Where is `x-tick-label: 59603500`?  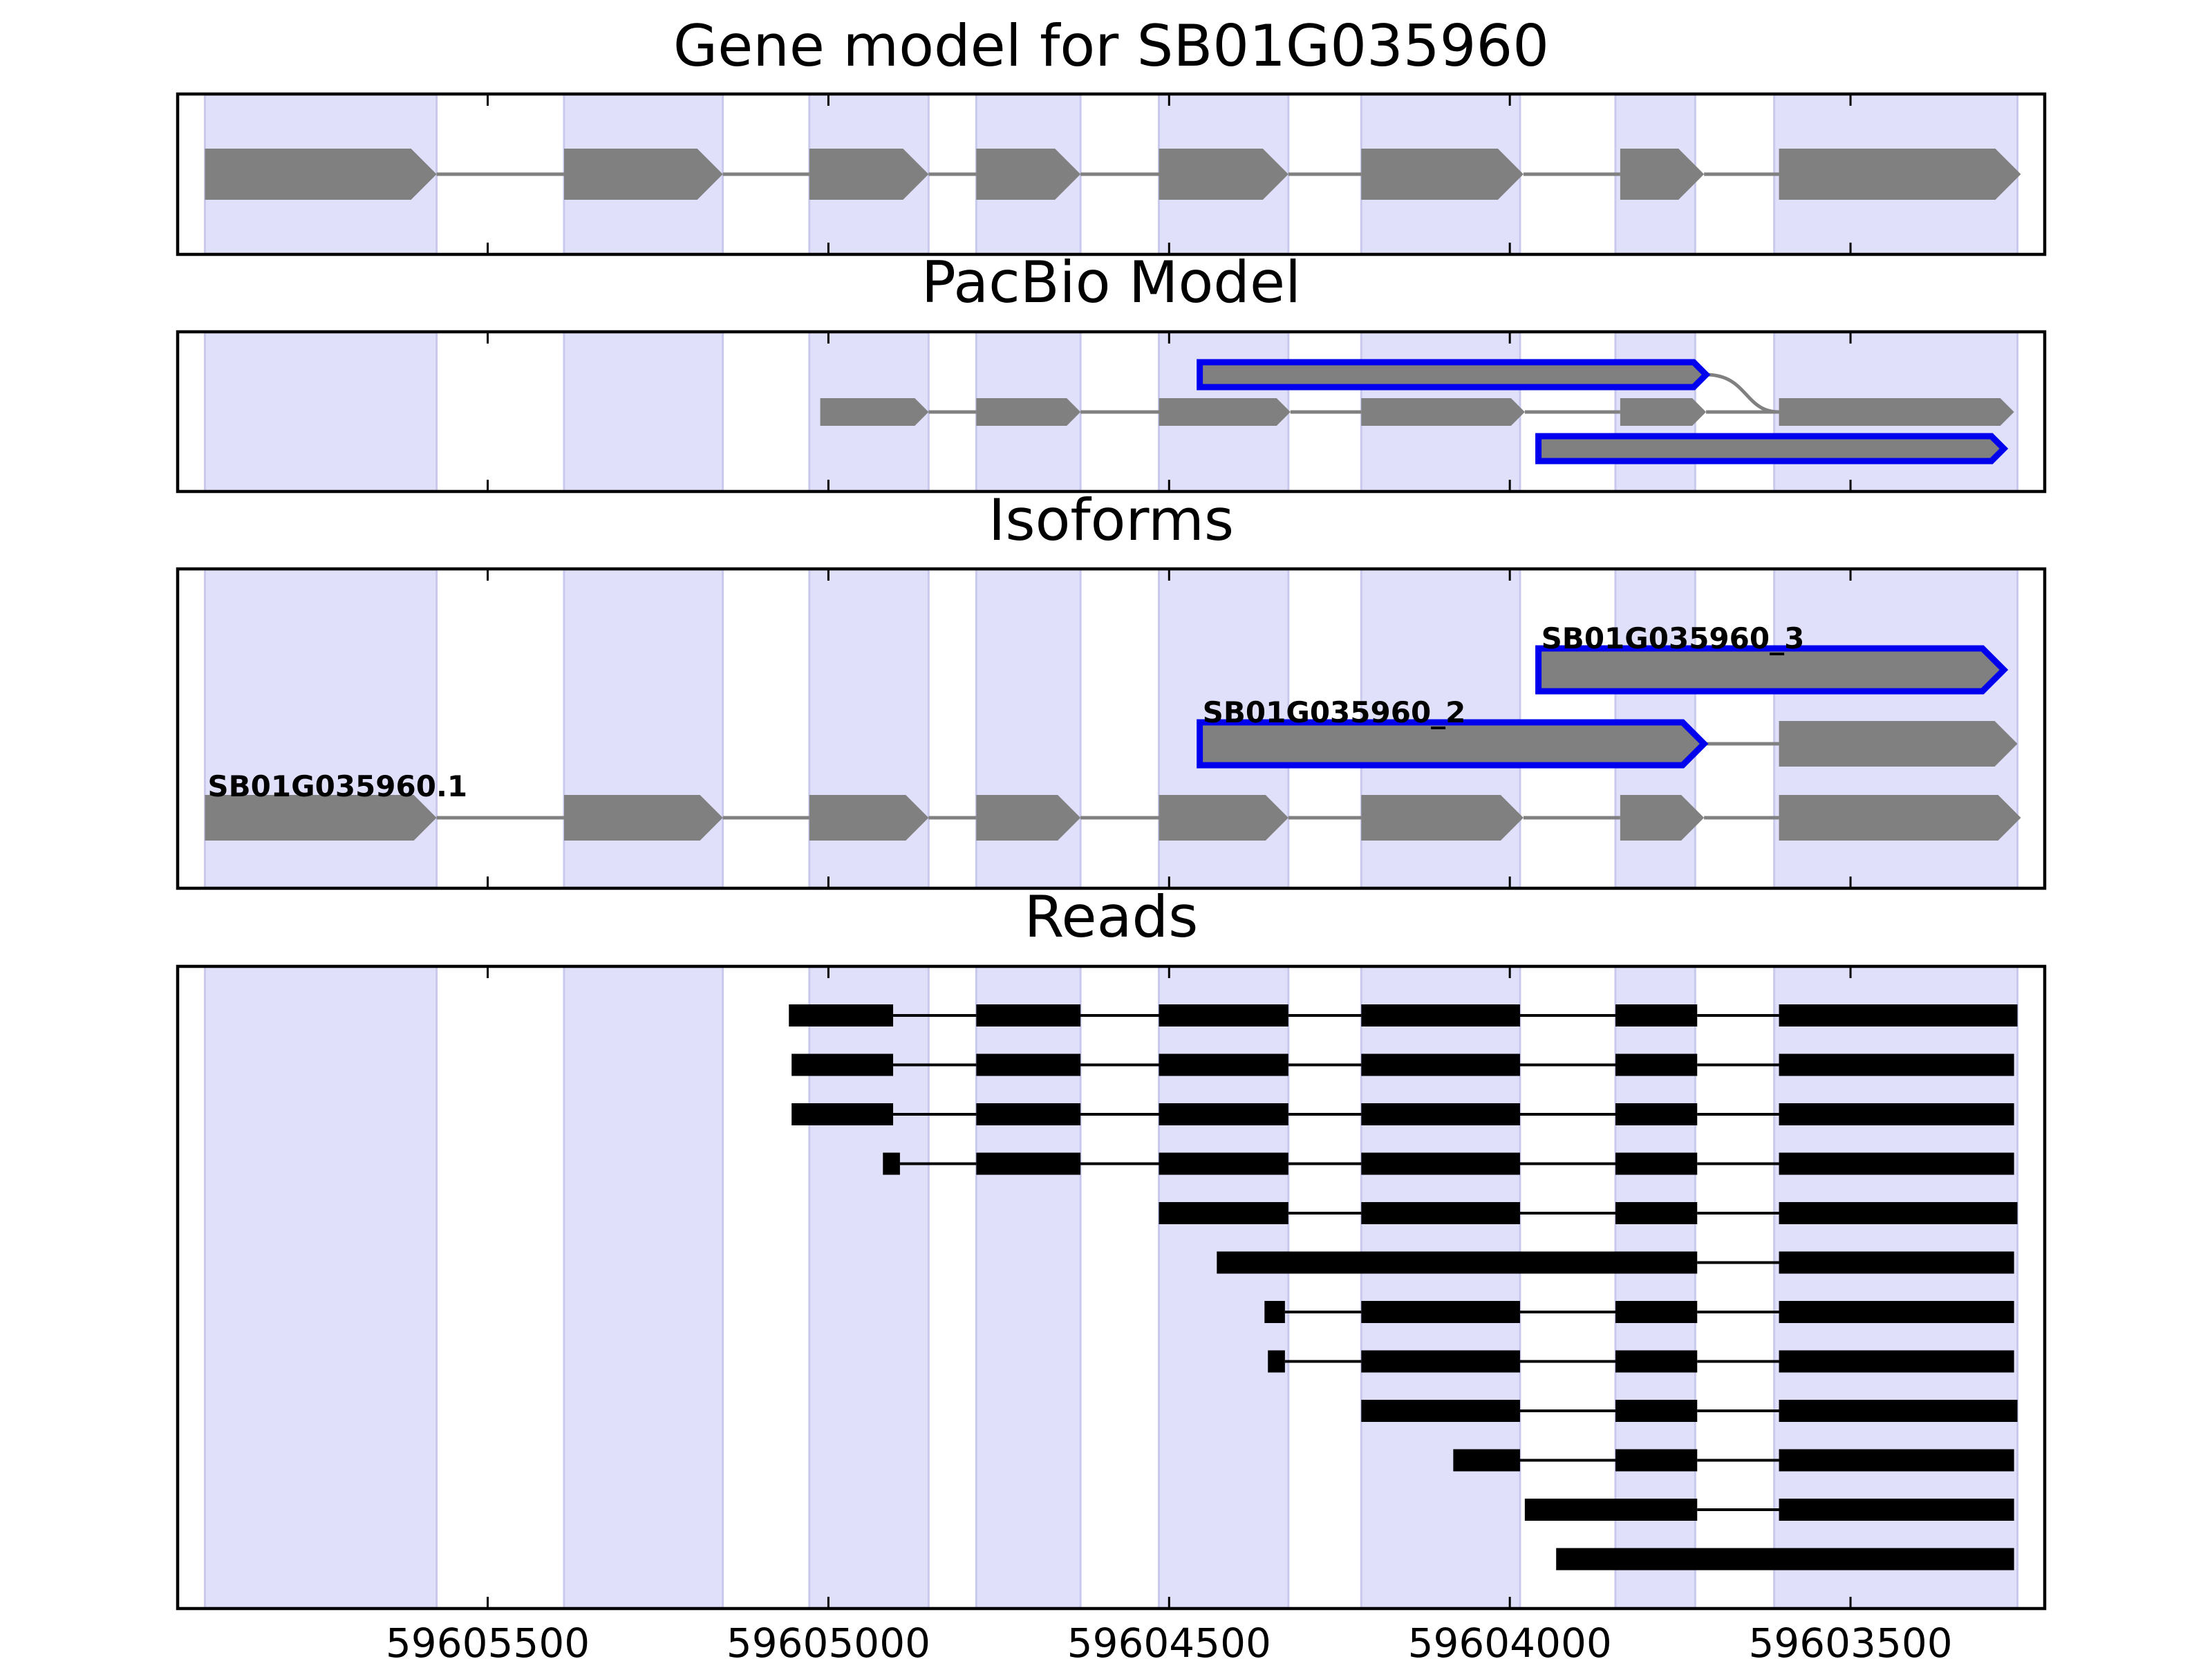 x-tick-label: 59603500 is located at coordinates (1850, 1639).